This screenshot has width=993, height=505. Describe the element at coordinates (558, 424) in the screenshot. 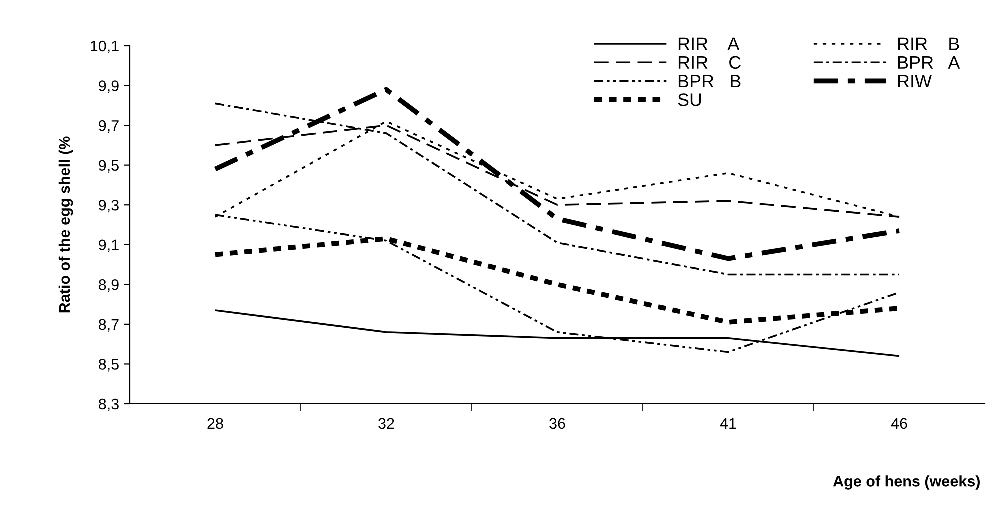

I see `x-tick-label: 36` at that location.